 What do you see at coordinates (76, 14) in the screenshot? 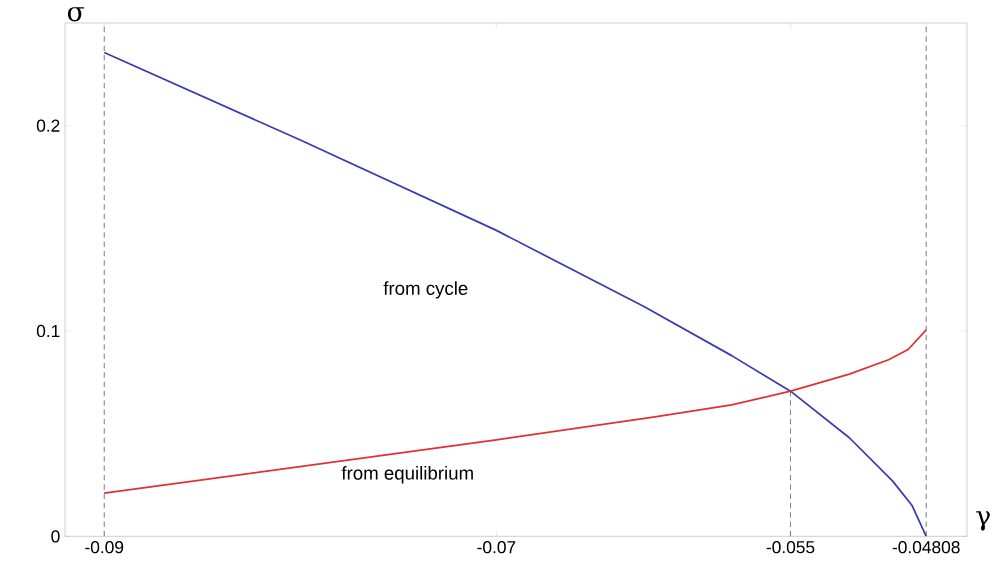
I see `y-axis-title: σ` at bounding box center [76, 14].